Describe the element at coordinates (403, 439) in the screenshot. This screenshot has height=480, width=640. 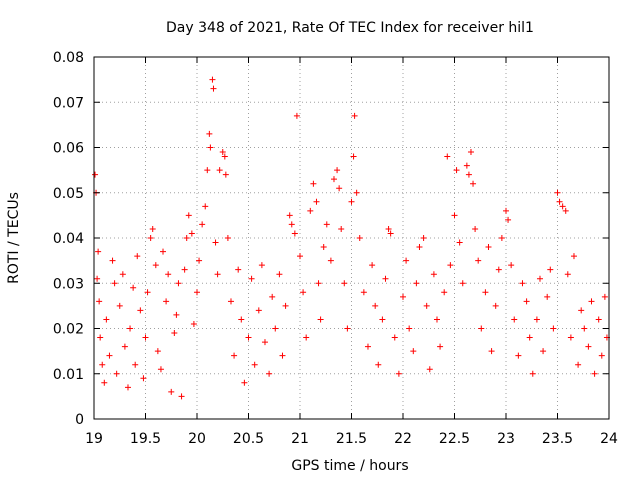
I see `x-tick-label: 22` at that location.